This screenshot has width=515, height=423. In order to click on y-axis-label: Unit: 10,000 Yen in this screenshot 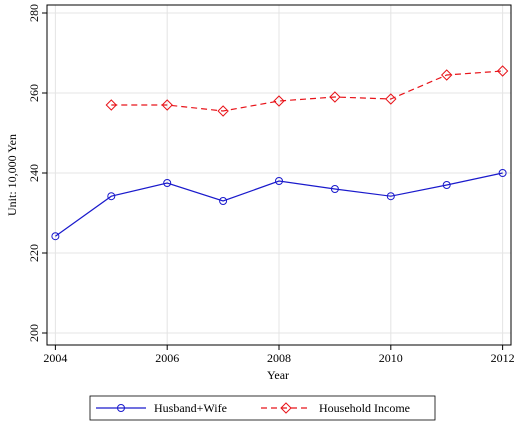, I will do `click(12, 175)`.